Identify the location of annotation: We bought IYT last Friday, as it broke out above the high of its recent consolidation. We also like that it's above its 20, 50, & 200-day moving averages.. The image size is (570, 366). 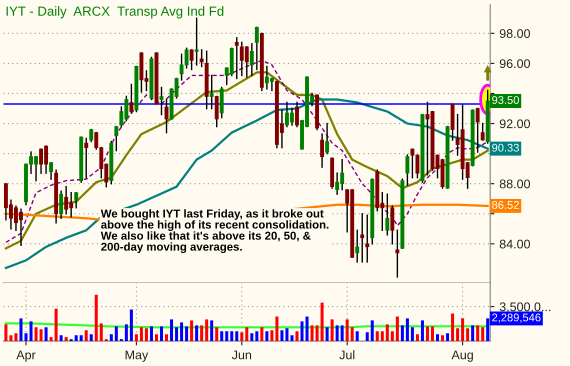
(214, 231).